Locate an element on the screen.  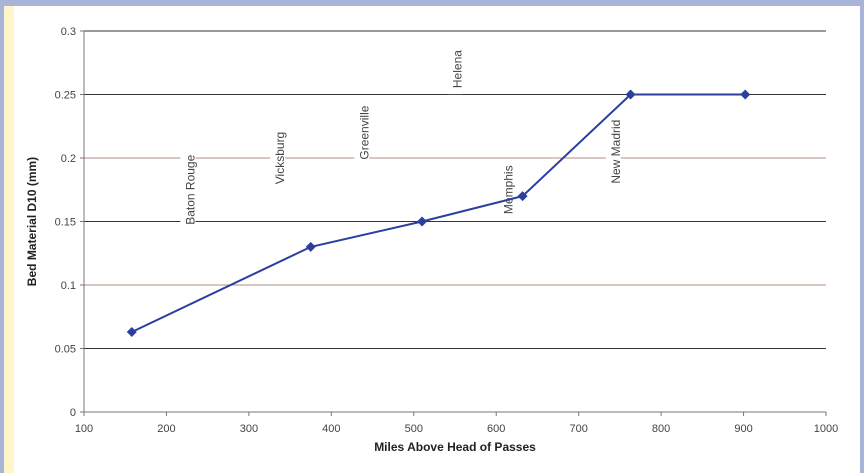
location-label-group: New Madrid is located at coordinates (614, 151).